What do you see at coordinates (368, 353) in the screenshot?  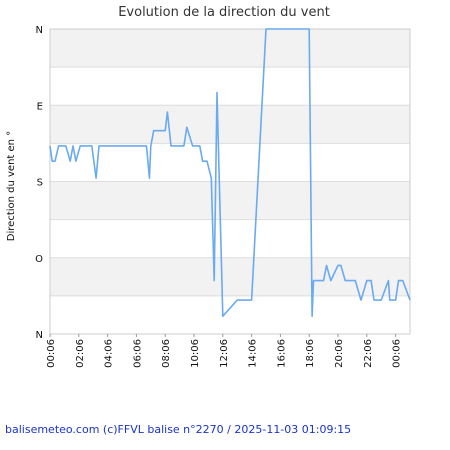 I see `x-tick-label: 22:06` at bounding box center [368, 353].